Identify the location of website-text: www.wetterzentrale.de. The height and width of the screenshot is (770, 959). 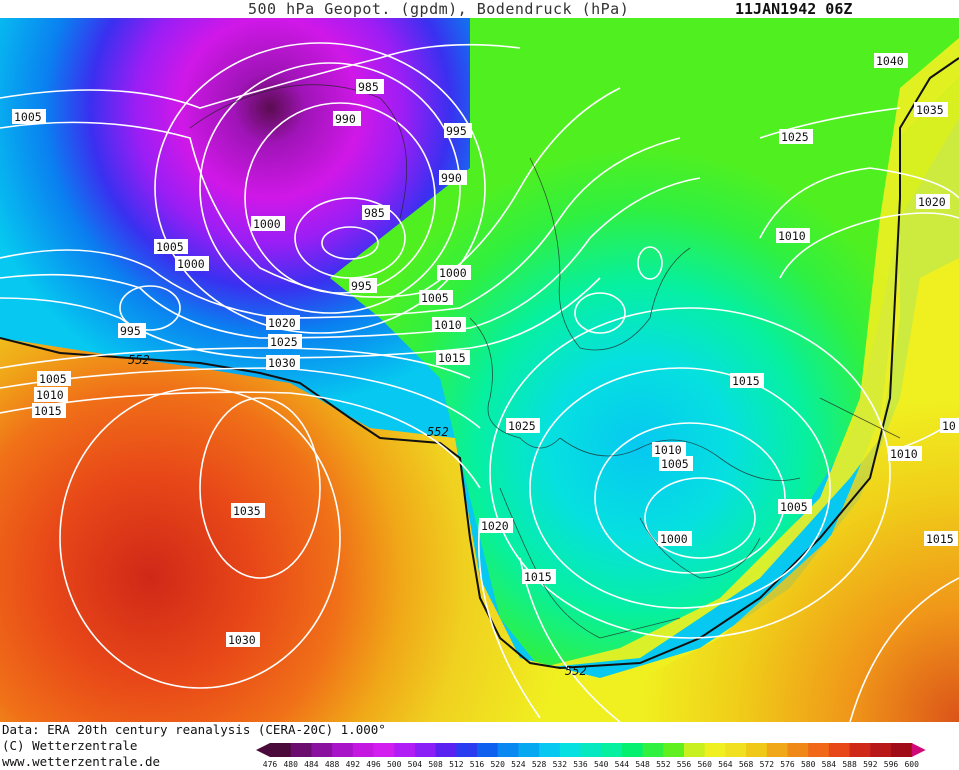
(81, 761).